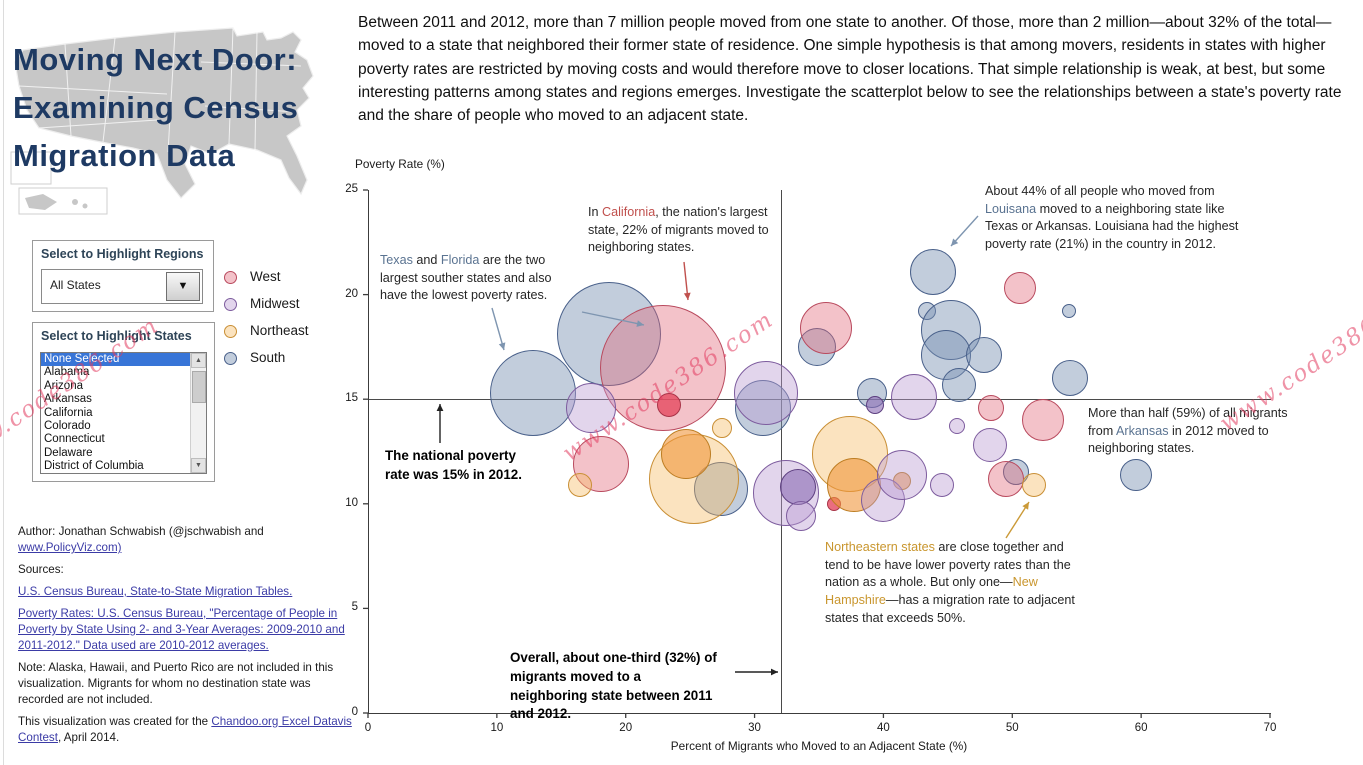  What do you see at coordinates (70, 547) in the screenshot?
I see `footer-link: www.PolicyViz.com)` at bounding box center [70, 547].